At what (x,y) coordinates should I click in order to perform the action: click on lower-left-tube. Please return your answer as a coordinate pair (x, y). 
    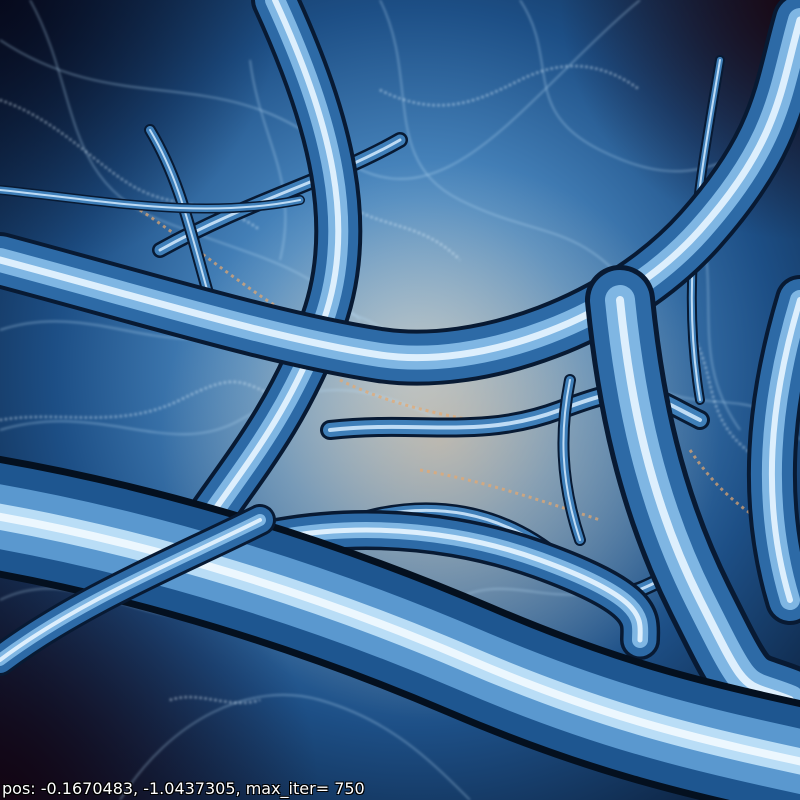
    Looking at the image, I should click on (138, 590).